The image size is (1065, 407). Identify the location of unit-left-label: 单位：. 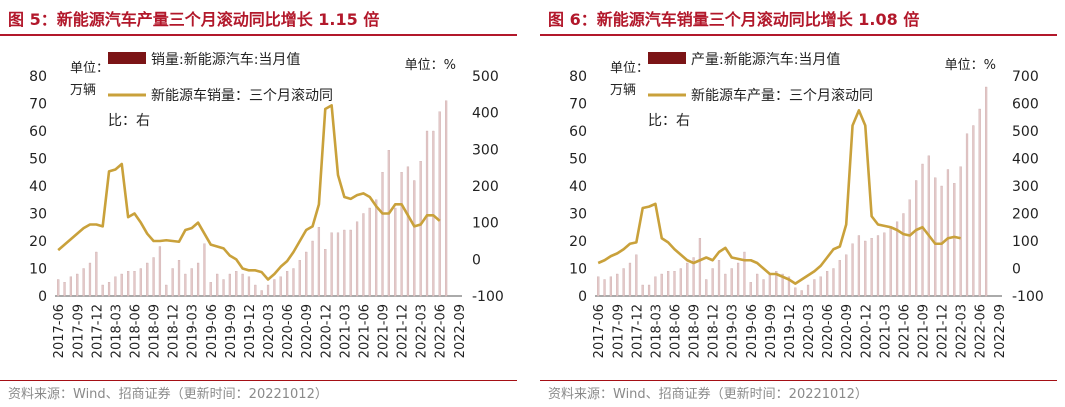
(89, 68).